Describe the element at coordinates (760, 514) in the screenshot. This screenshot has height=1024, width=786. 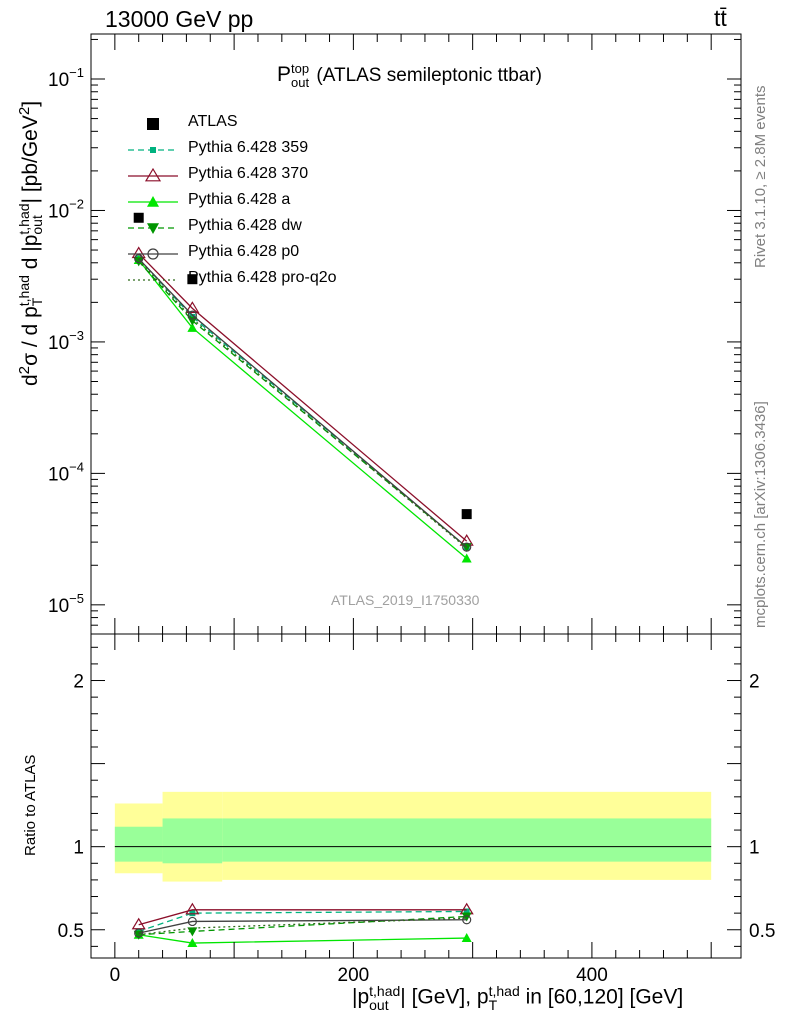
I see `mcplots-label: mcplots.cern.ch [arXiv:1306.3436]` at that location.